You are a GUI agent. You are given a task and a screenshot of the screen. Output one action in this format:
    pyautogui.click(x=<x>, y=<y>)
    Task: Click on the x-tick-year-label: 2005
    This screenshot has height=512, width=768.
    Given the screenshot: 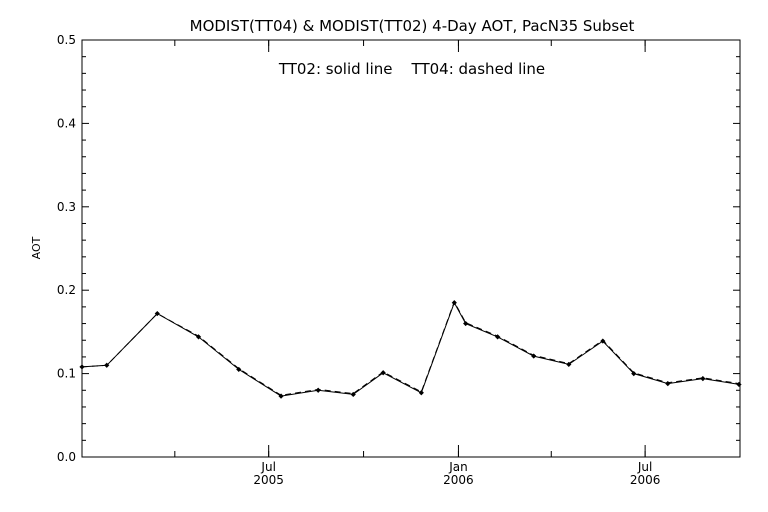 What is the action you would take?
    pyautogui.click(x=268, y=480)
    